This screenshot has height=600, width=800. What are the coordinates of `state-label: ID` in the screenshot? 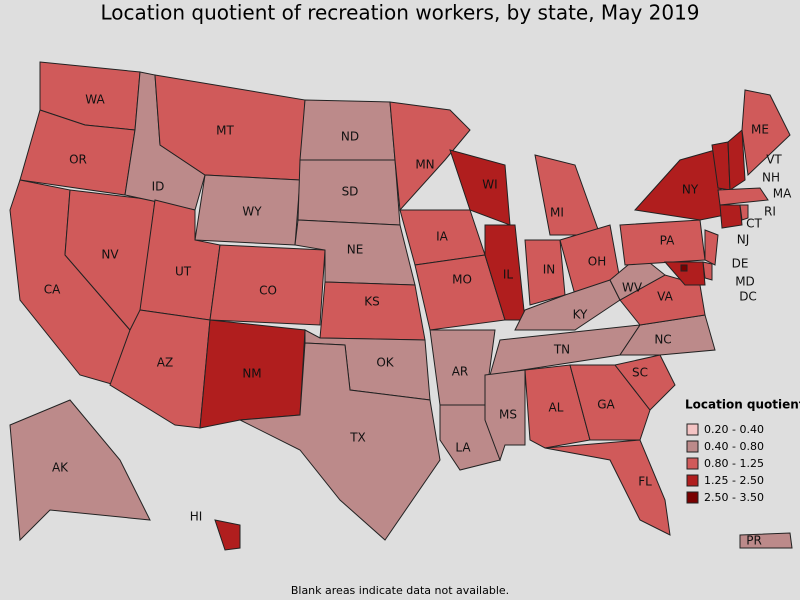 It's located at (158, 187).